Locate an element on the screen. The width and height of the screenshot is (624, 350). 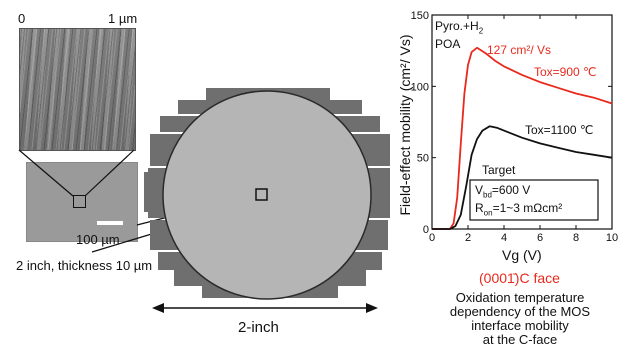
caption-line: Oxidation temperature is located at coordinates (520, 297).